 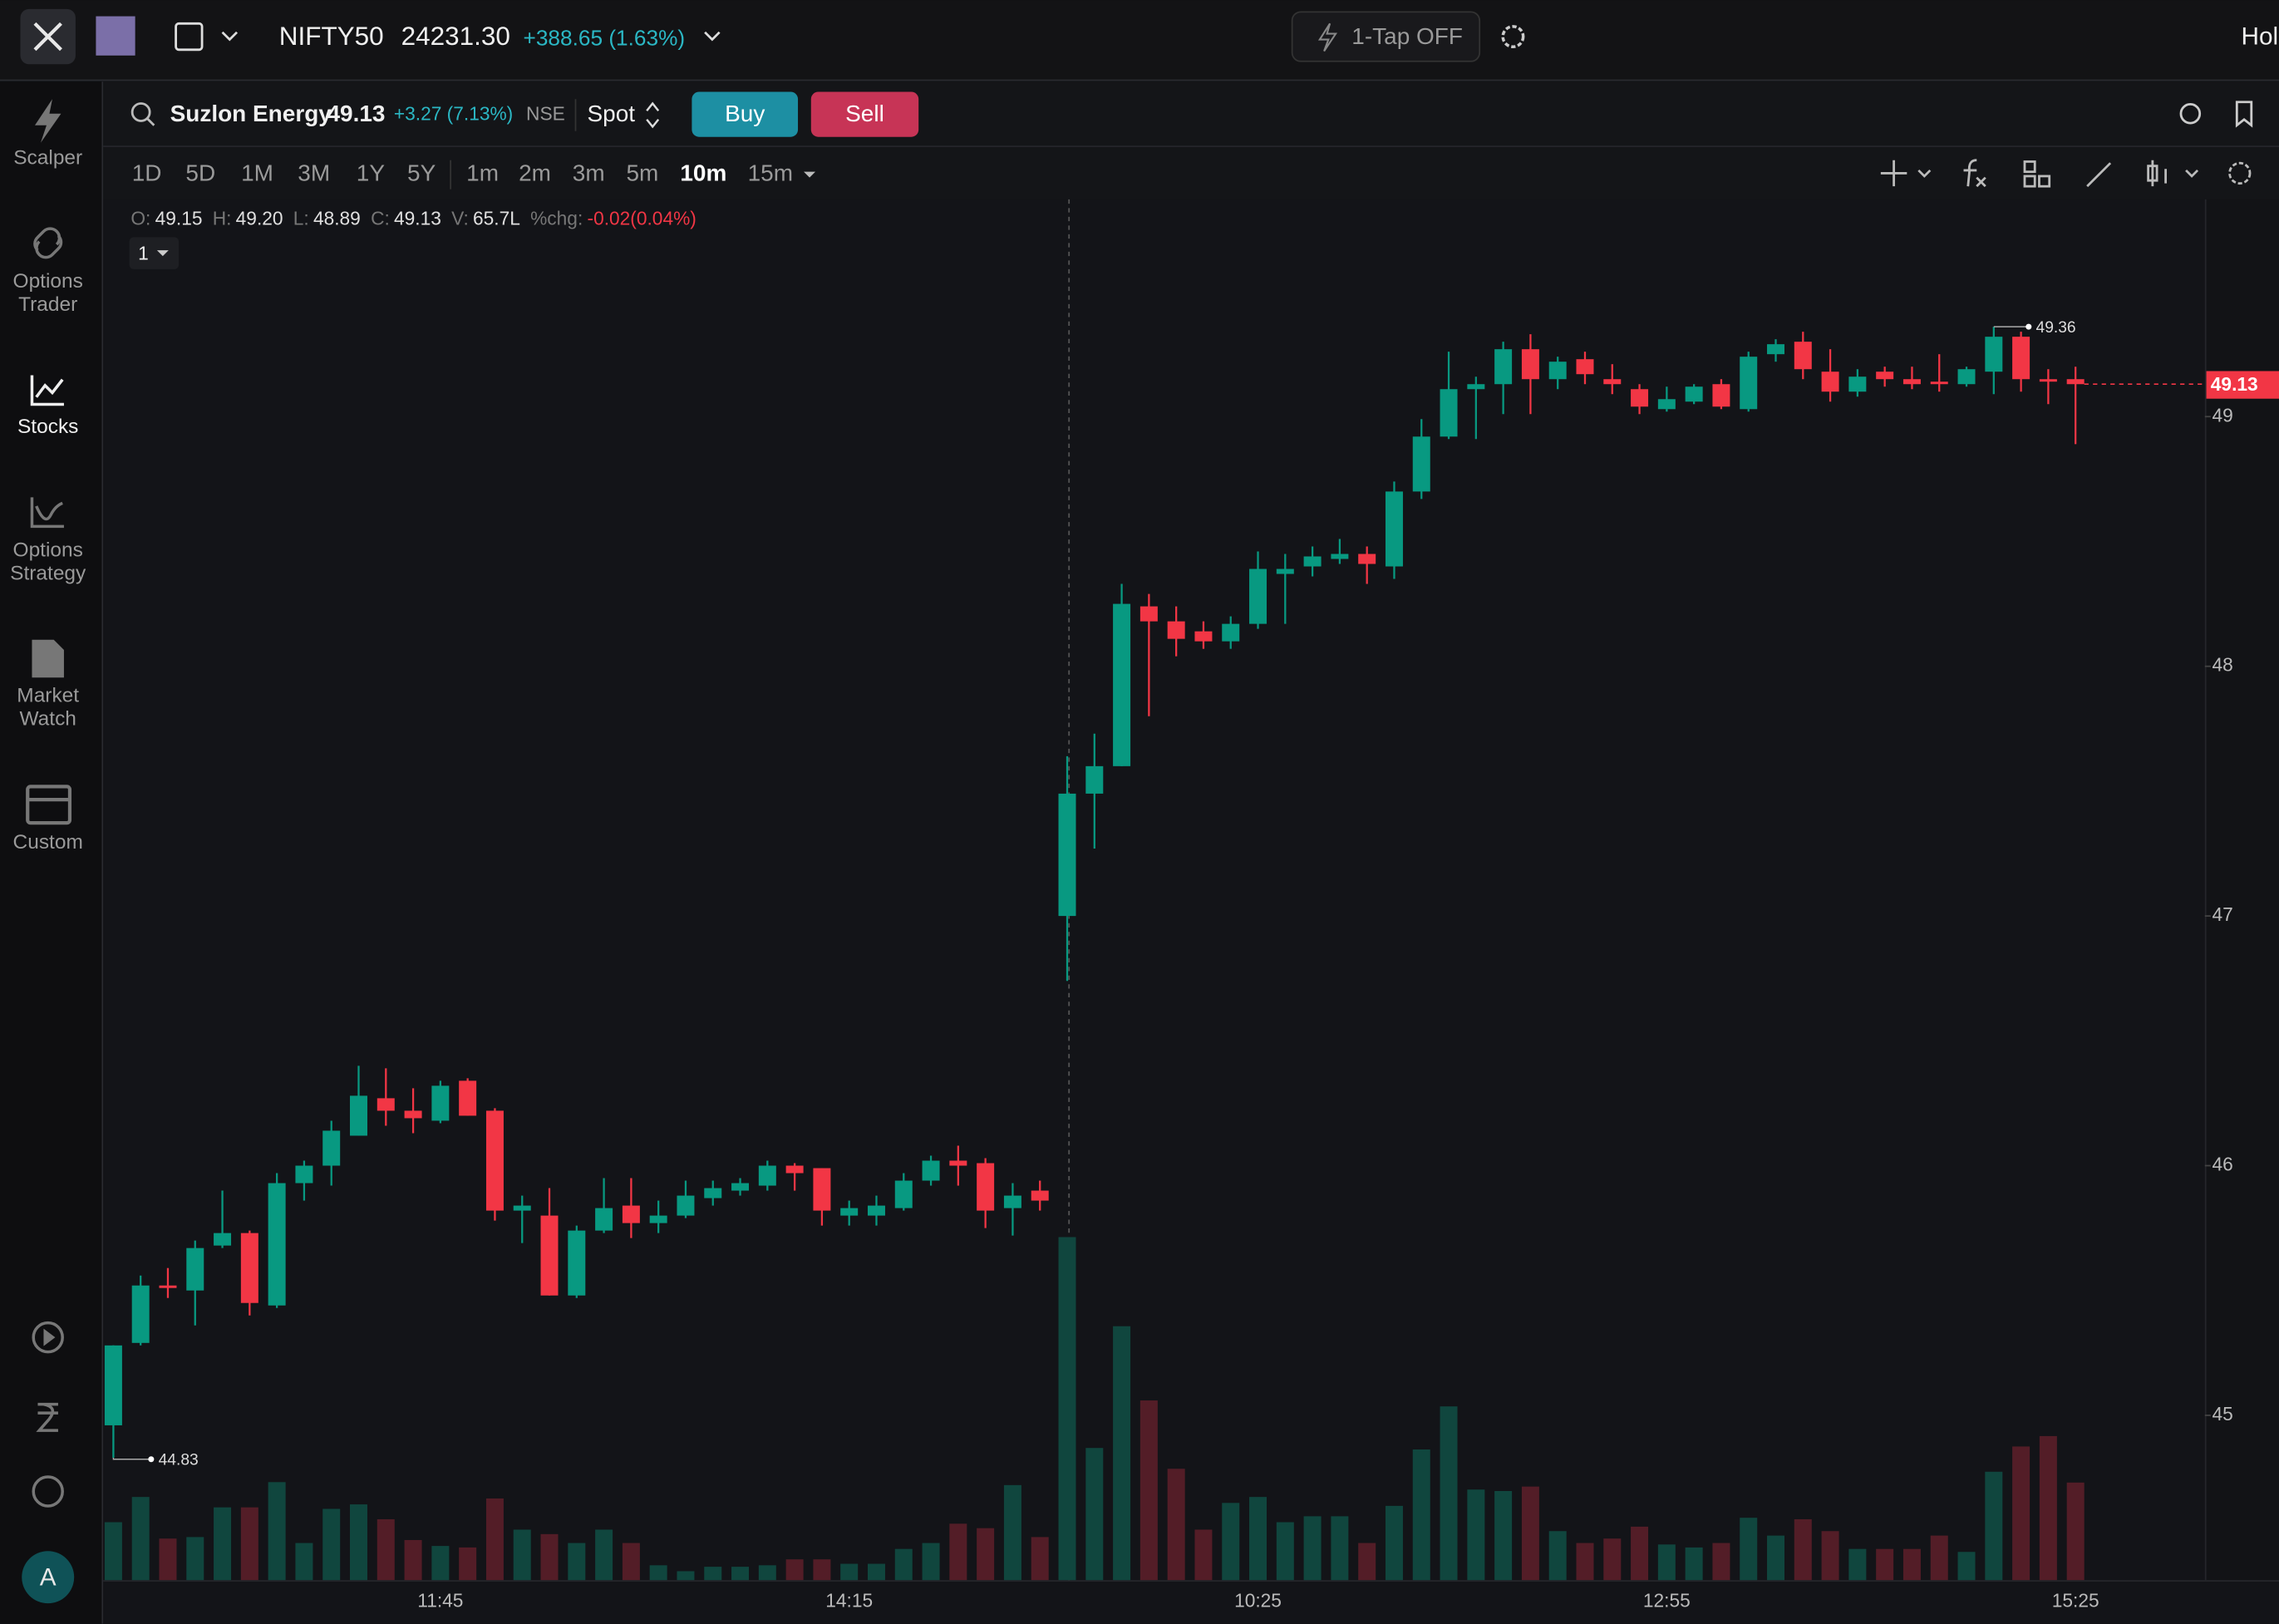 What do you see at coordinates (643, 173) in the screenshot?
I see `interval-button: 5m` at bounding box center [643, 173].